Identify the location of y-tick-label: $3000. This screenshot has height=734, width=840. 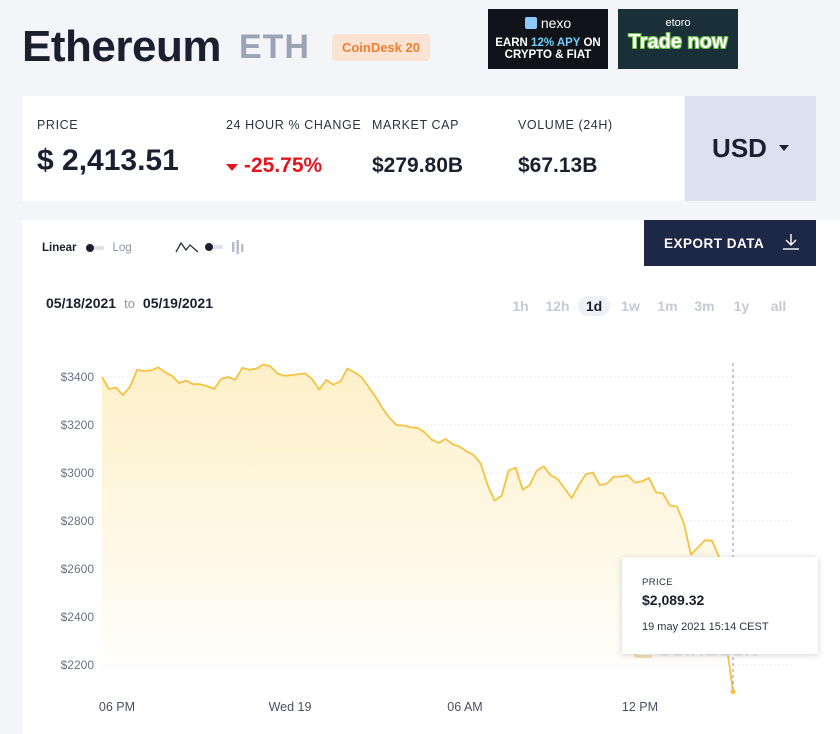
(78, 473).